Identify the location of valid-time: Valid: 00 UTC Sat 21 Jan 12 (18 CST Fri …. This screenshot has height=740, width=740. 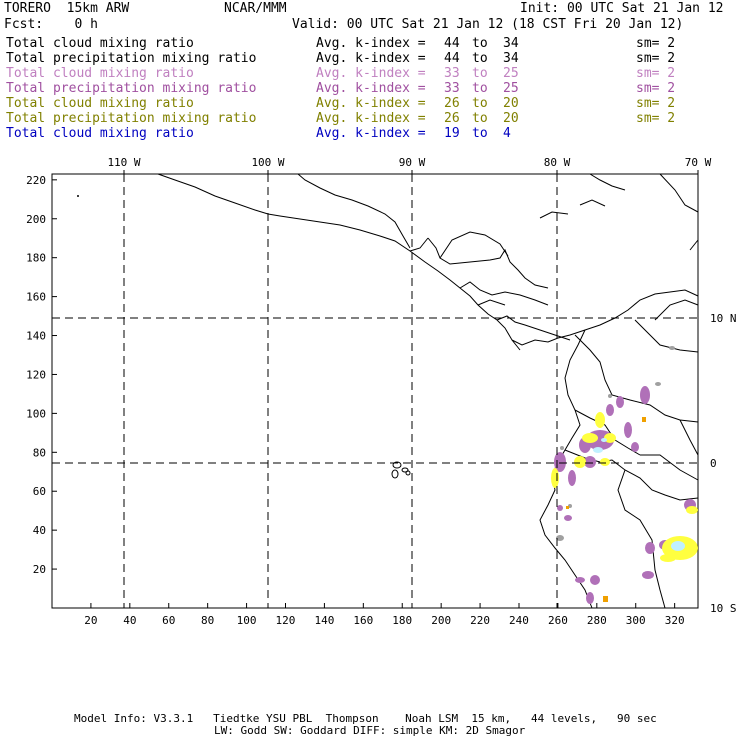
(488, 24).